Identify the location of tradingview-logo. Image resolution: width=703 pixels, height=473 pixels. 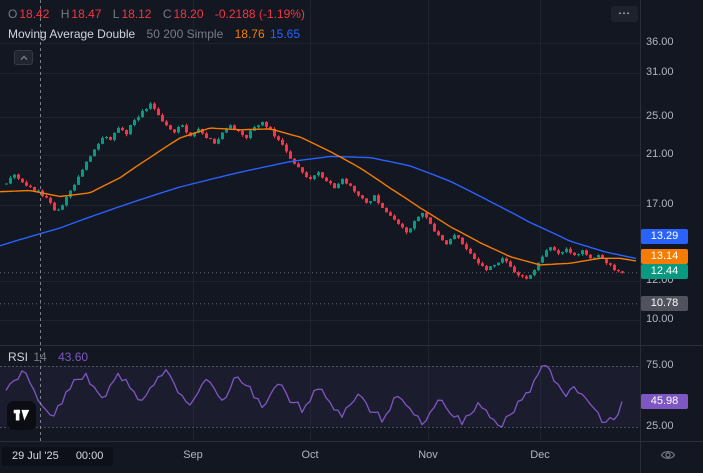
(21, 415).